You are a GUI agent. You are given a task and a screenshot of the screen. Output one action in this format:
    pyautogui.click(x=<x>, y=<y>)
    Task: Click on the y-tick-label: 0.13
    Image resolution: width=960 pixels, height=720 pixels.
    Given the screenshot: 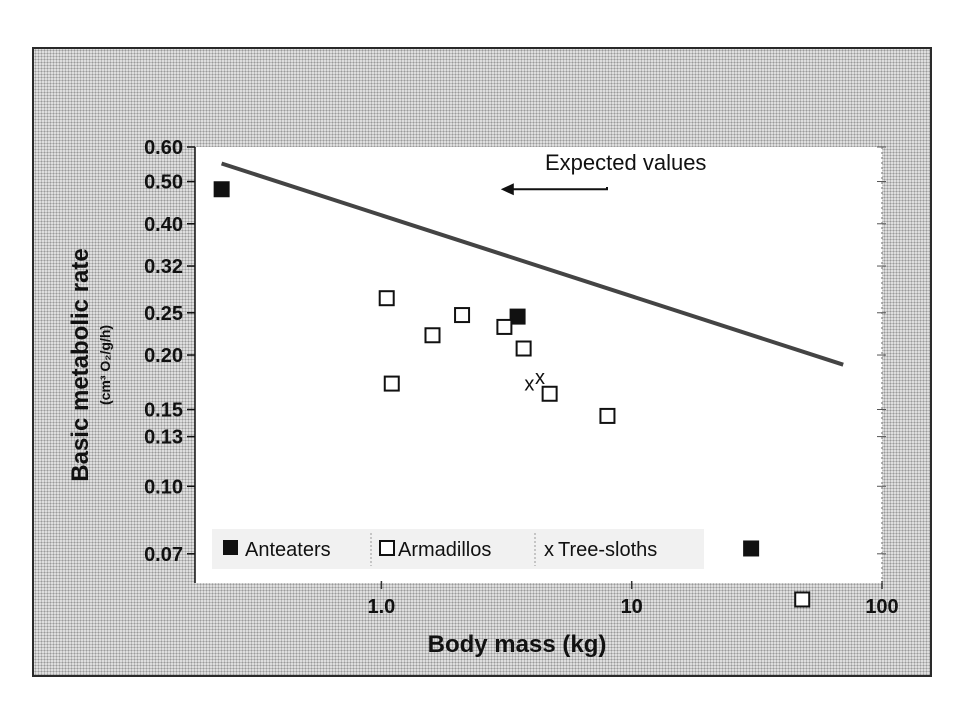 What is the action you would take?
    pyautogui.click(x=163, y=438)
    